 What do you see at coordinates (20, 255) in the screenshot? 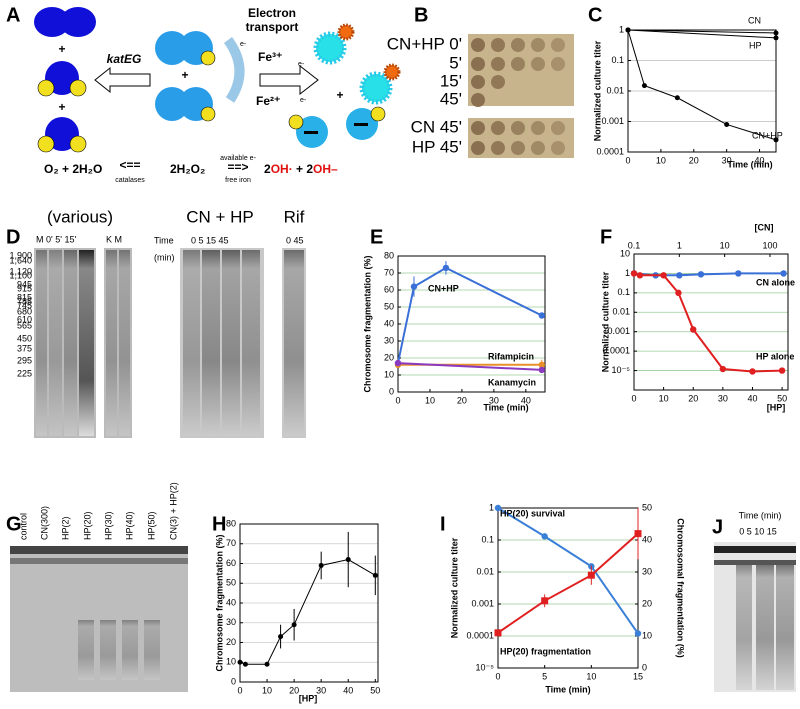
I see `ladder-label: 1,900` at bounding box center [20, 255].